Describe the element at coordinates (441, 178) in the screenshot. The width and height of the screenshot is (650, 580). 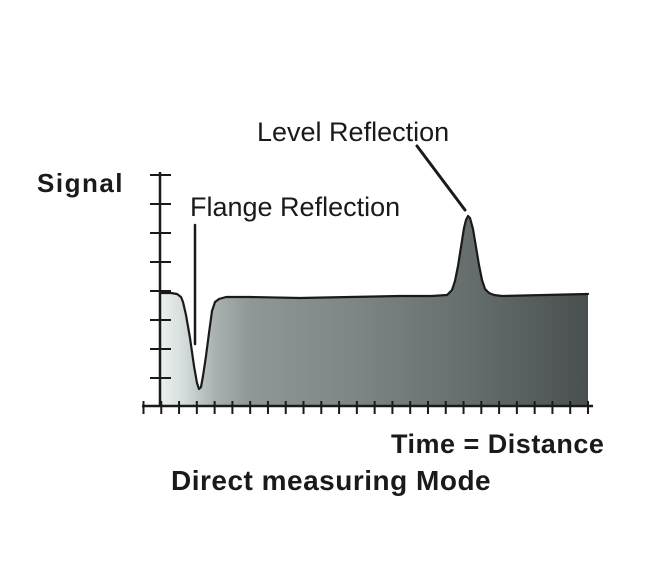
I see `upward-peak-pointer-line` at that location.